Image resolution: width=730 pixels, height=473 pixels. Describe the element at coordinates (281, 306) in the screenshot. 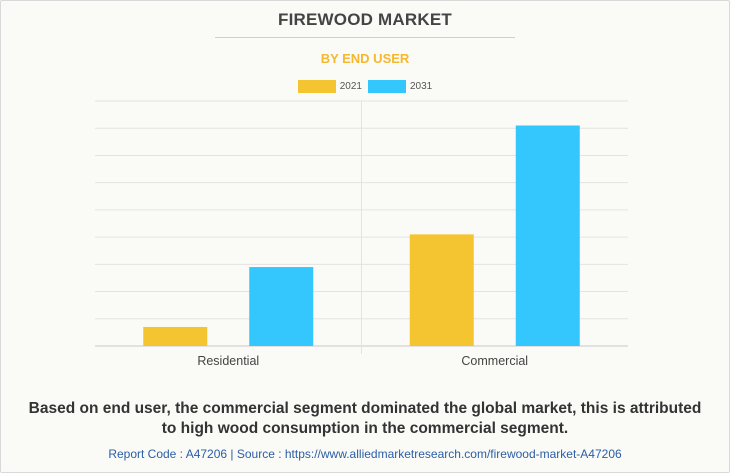

I see `bar-residential-2031` at that location.